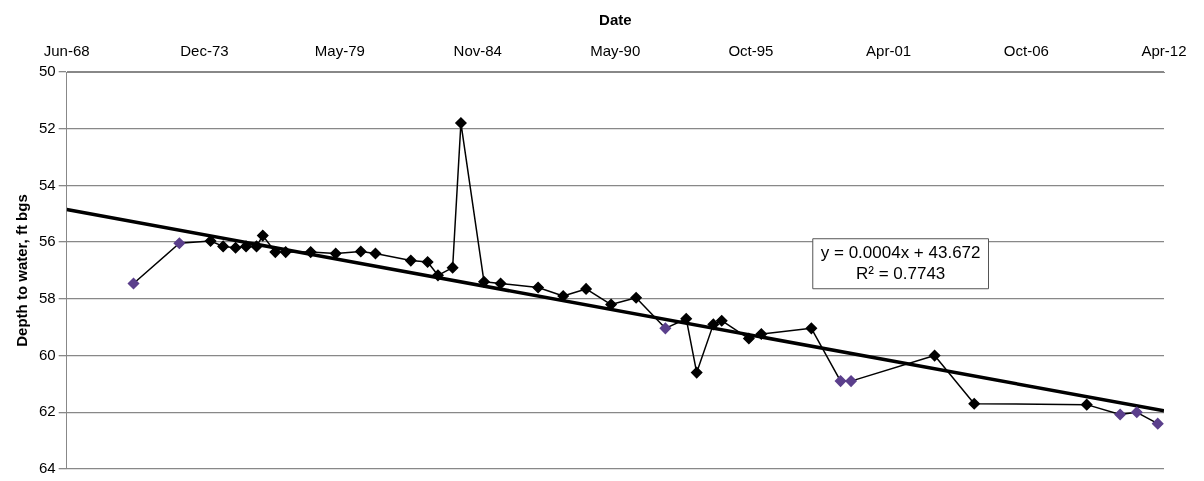  What do you see at coordinates (22, 270) in the screenshot?
I see `y-axis-title: Depth to water, ft bgs` at bounding box center [22, 270].